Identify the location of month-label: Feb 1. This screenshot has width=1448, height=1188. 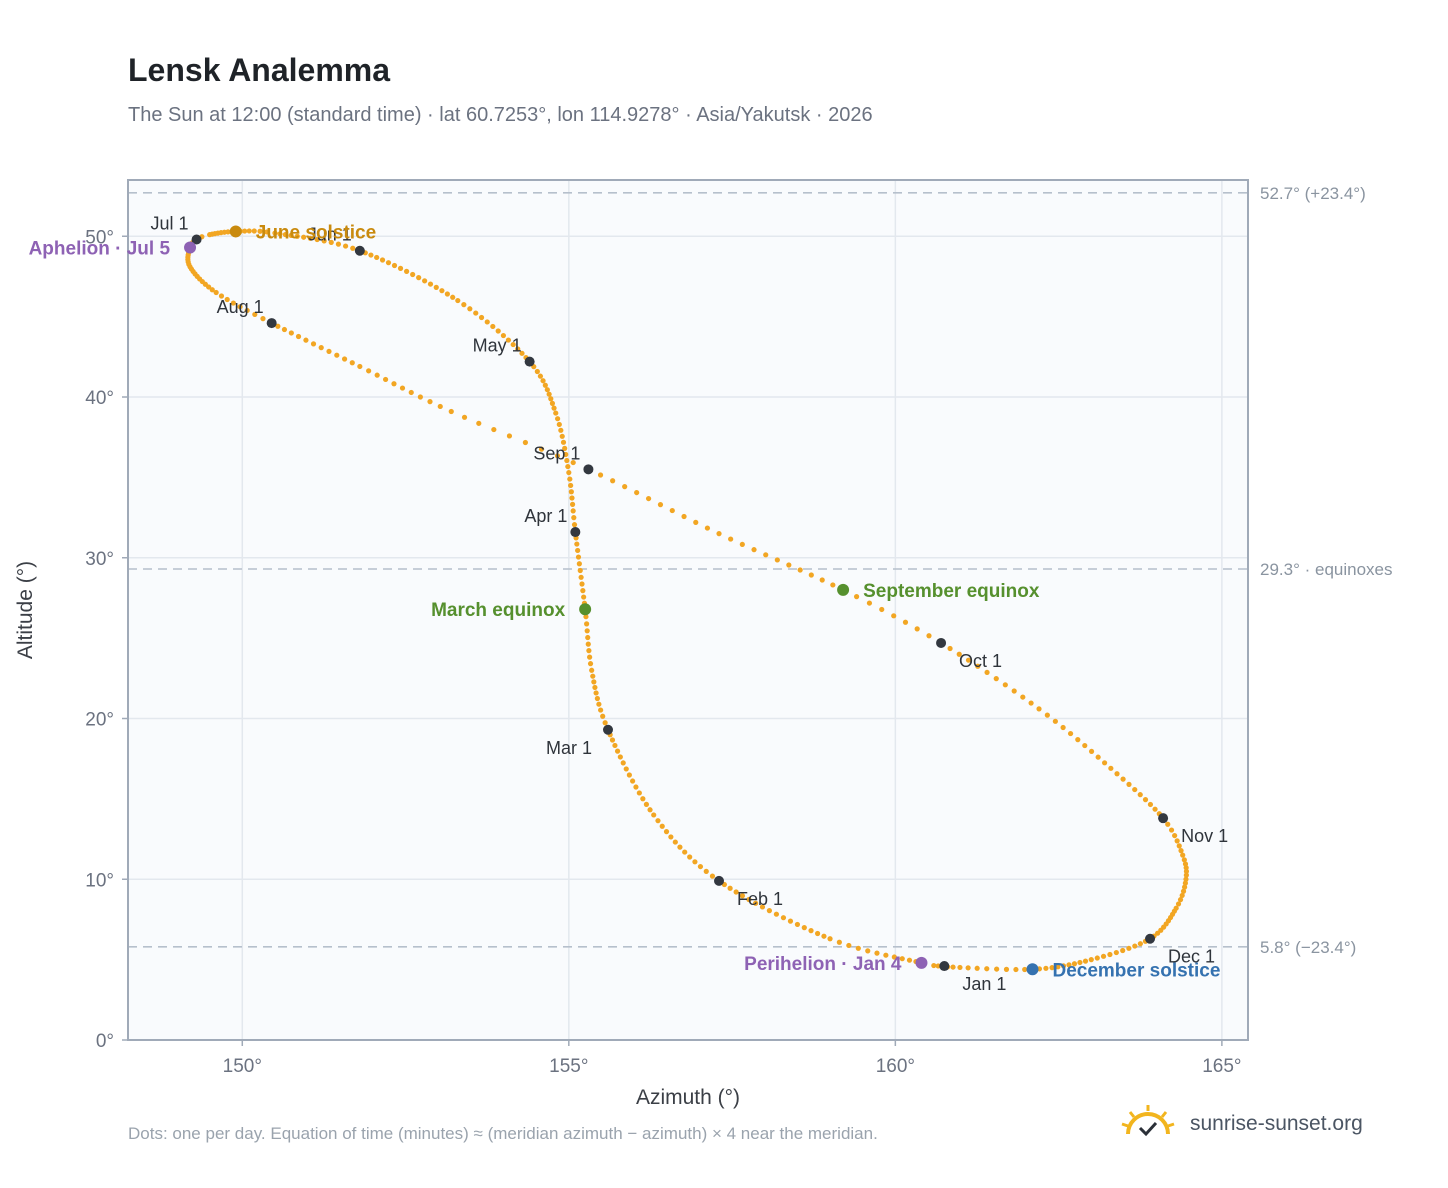
(760, 899).